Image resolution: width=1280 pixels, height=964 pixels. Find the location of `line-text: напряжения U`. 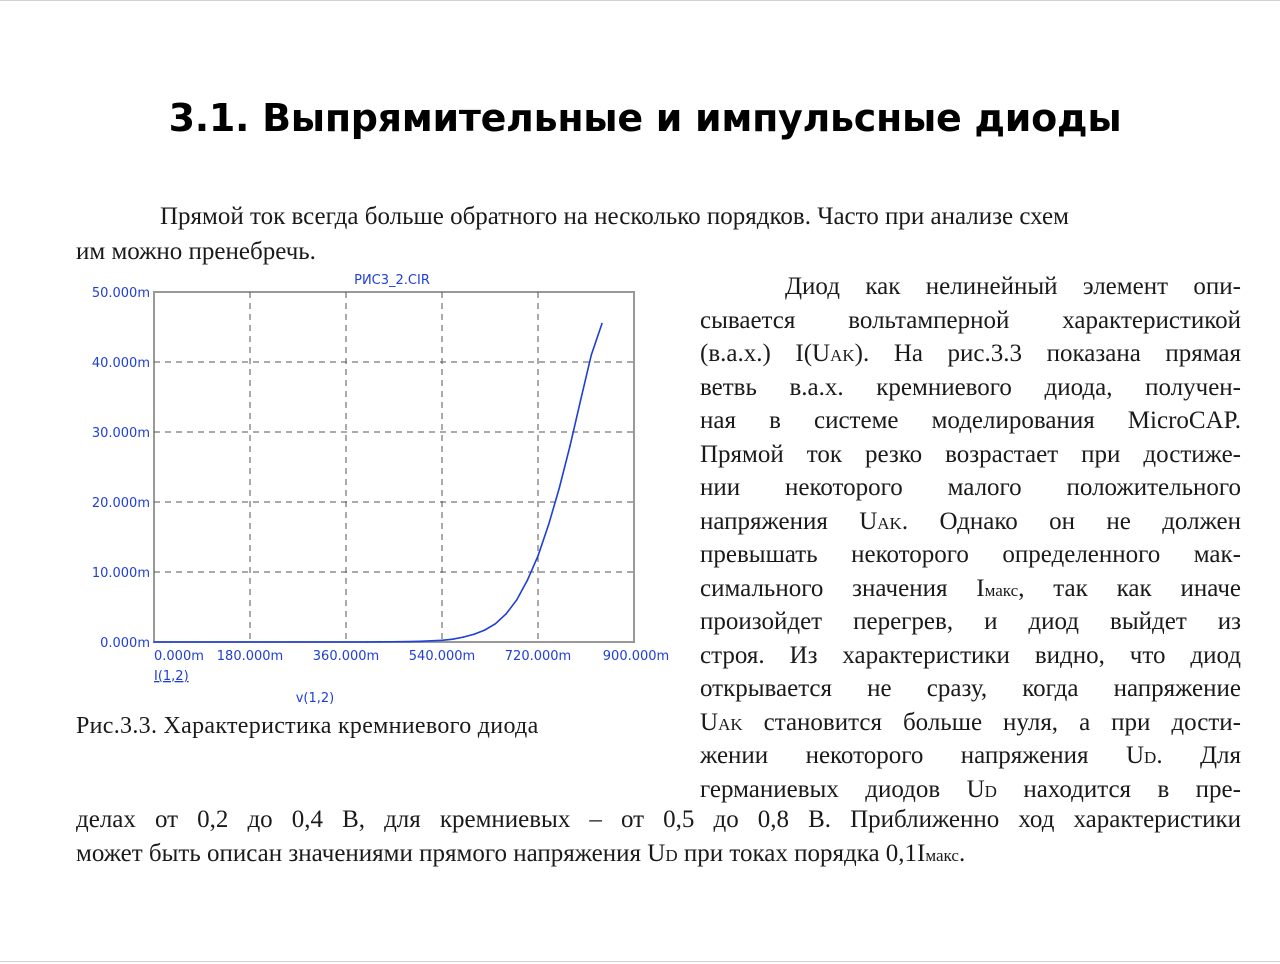

line-text: напряжения U is located at coordinates (789, 521).